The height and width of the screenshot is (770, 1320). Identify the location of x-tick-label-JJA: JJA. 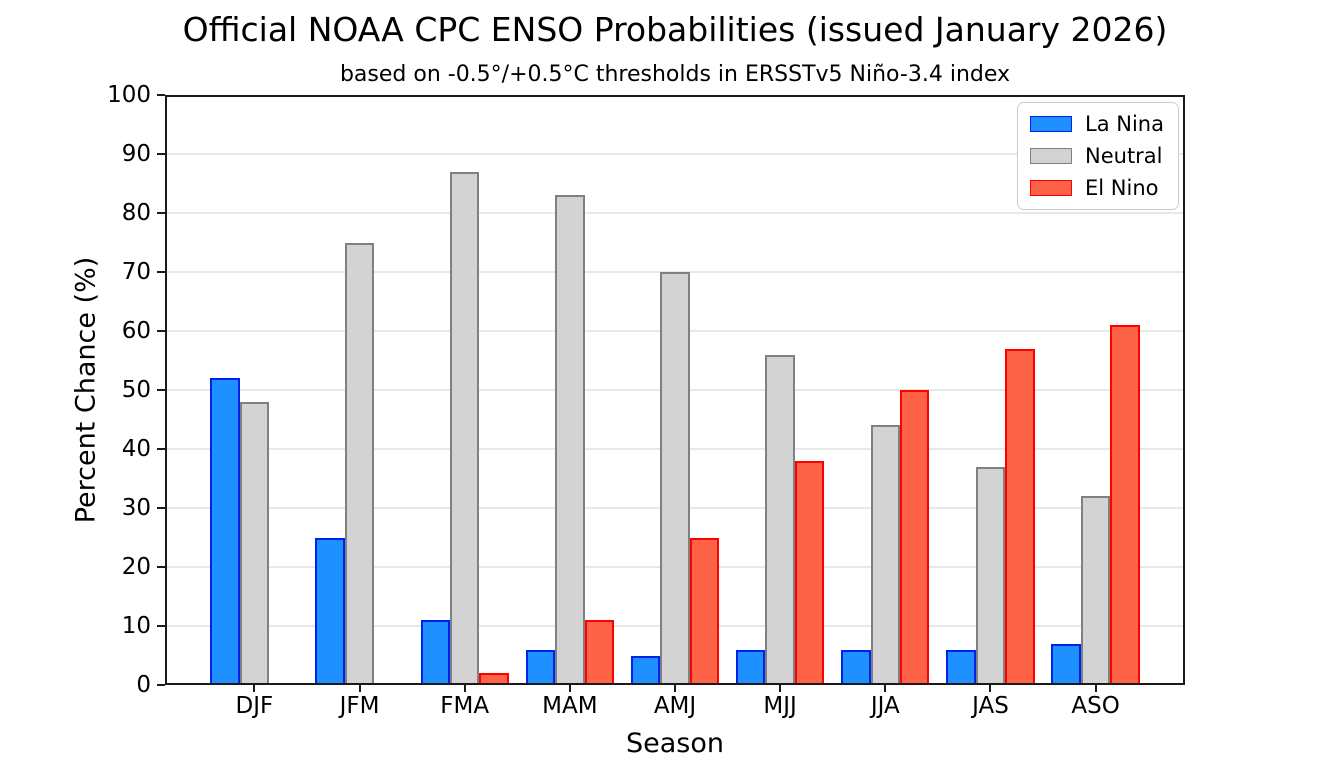
(885, 706).